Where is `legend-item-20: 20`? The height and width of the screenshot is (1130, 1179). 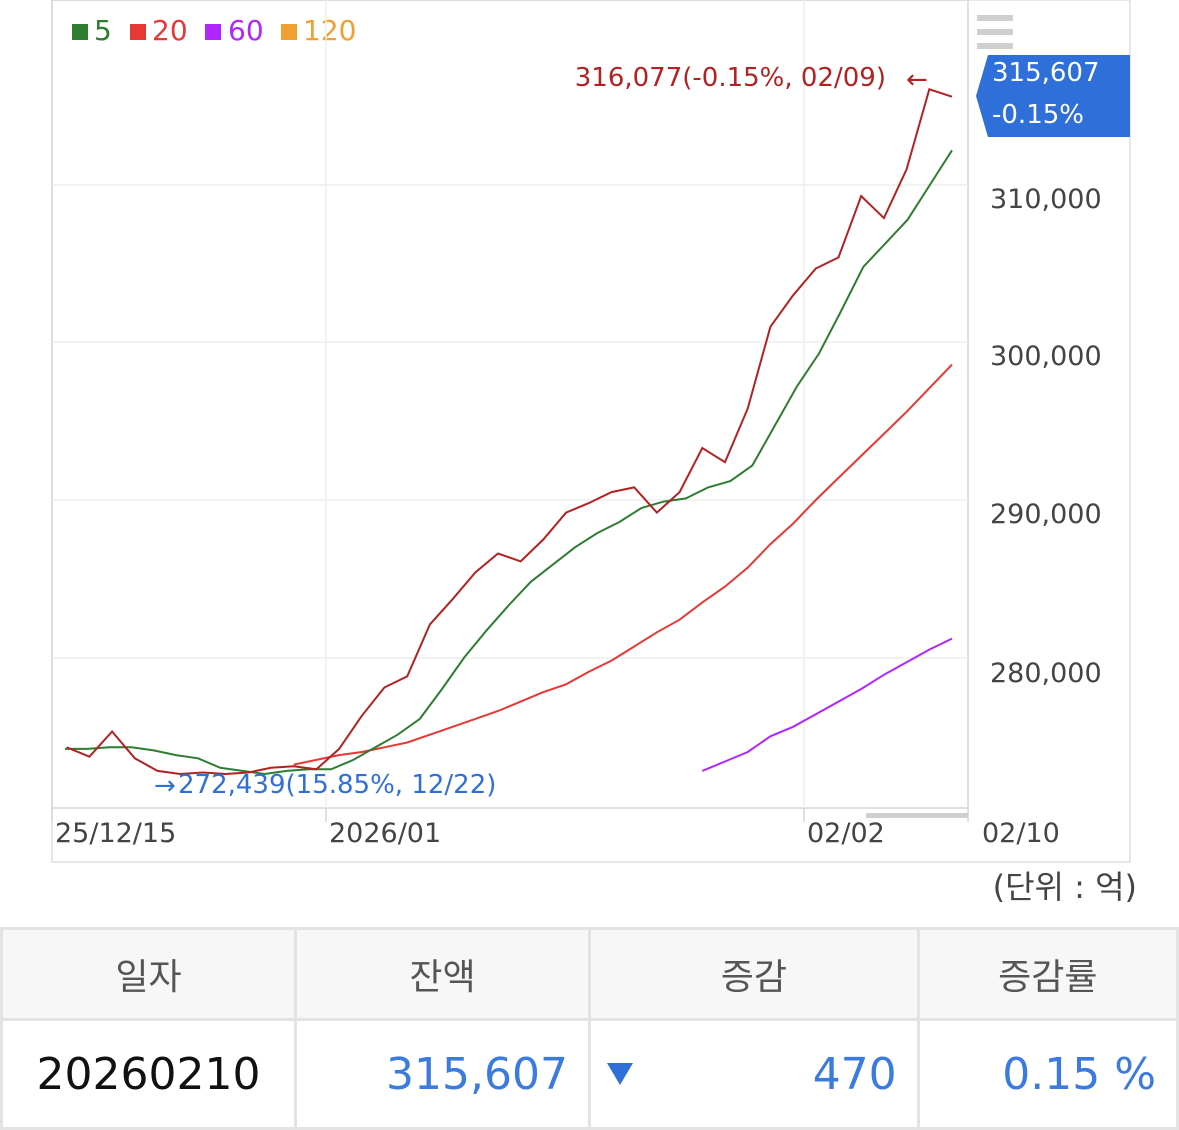
legend-item-20: 20 is located at coordinates (159, 30).